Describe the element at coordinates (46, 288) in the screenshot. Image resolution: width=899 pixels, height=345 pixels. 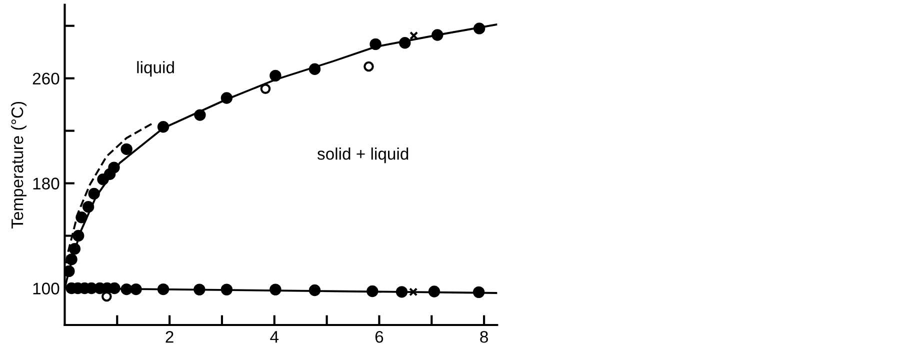
I see `y-tick-label: 100` at that location.